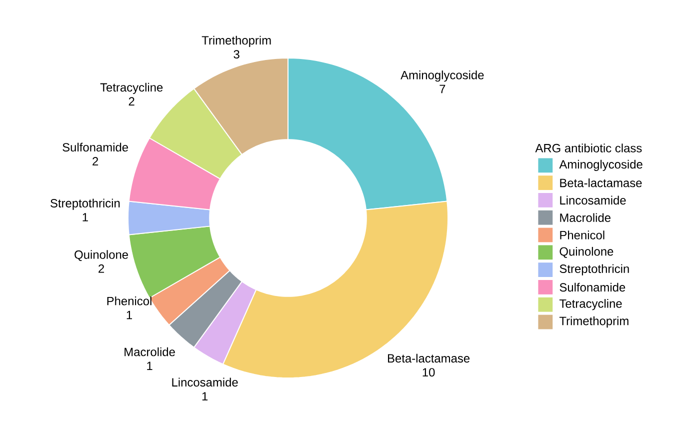  What do you see at coordinates (237, 54) in the screenshot?
I see `data-label: 3` at bounding box center [237, 54].